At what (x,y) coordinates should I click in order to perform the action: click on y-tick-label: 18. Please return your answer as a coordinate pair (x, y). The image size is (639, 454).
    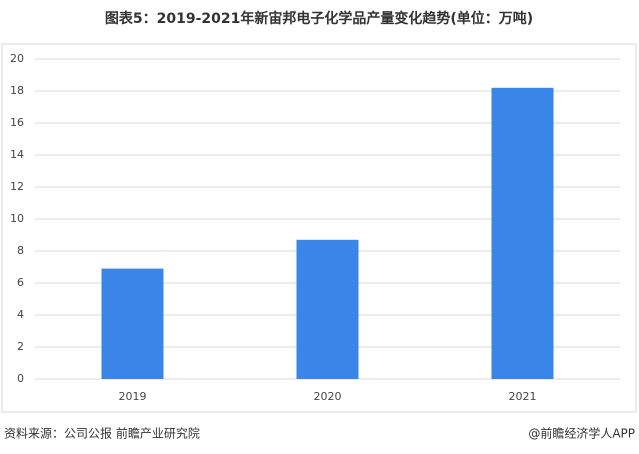
    Looking at the image, I should click on (17, 90).